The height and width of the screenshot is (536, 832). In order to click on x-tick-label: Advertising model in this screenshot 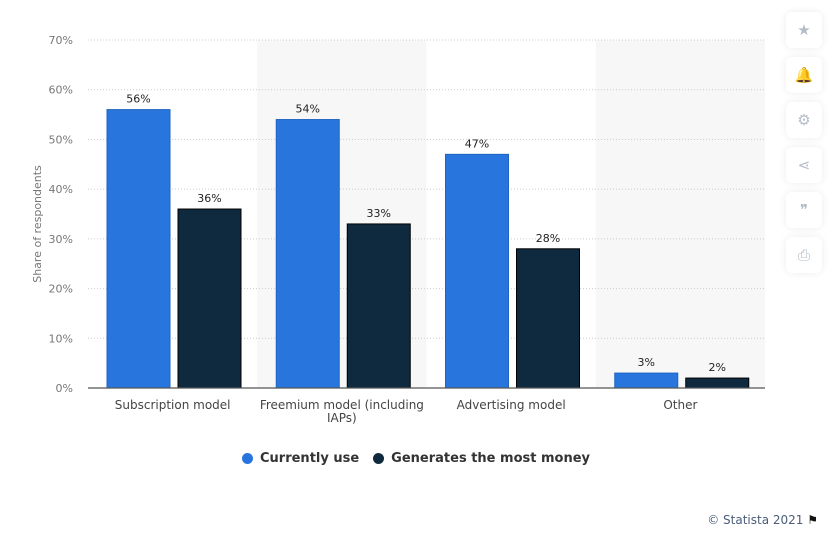, I will do `click(511, 405)`.